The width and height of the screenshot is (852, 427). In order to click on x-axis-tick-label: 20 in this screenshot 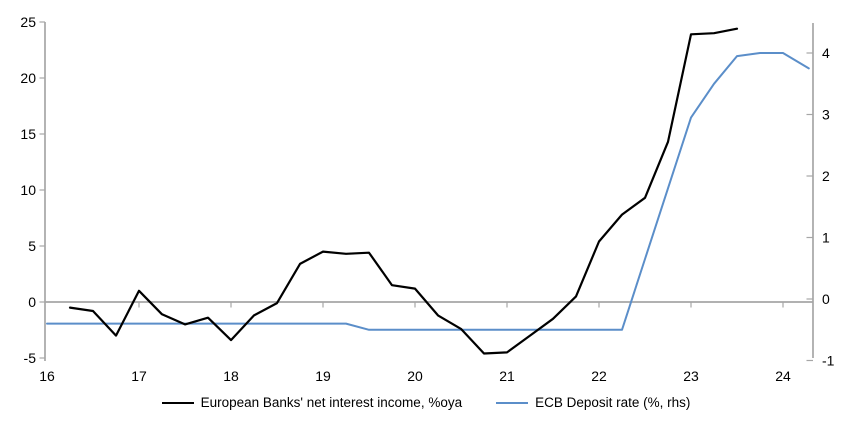, I will do `click(415, 376)`.